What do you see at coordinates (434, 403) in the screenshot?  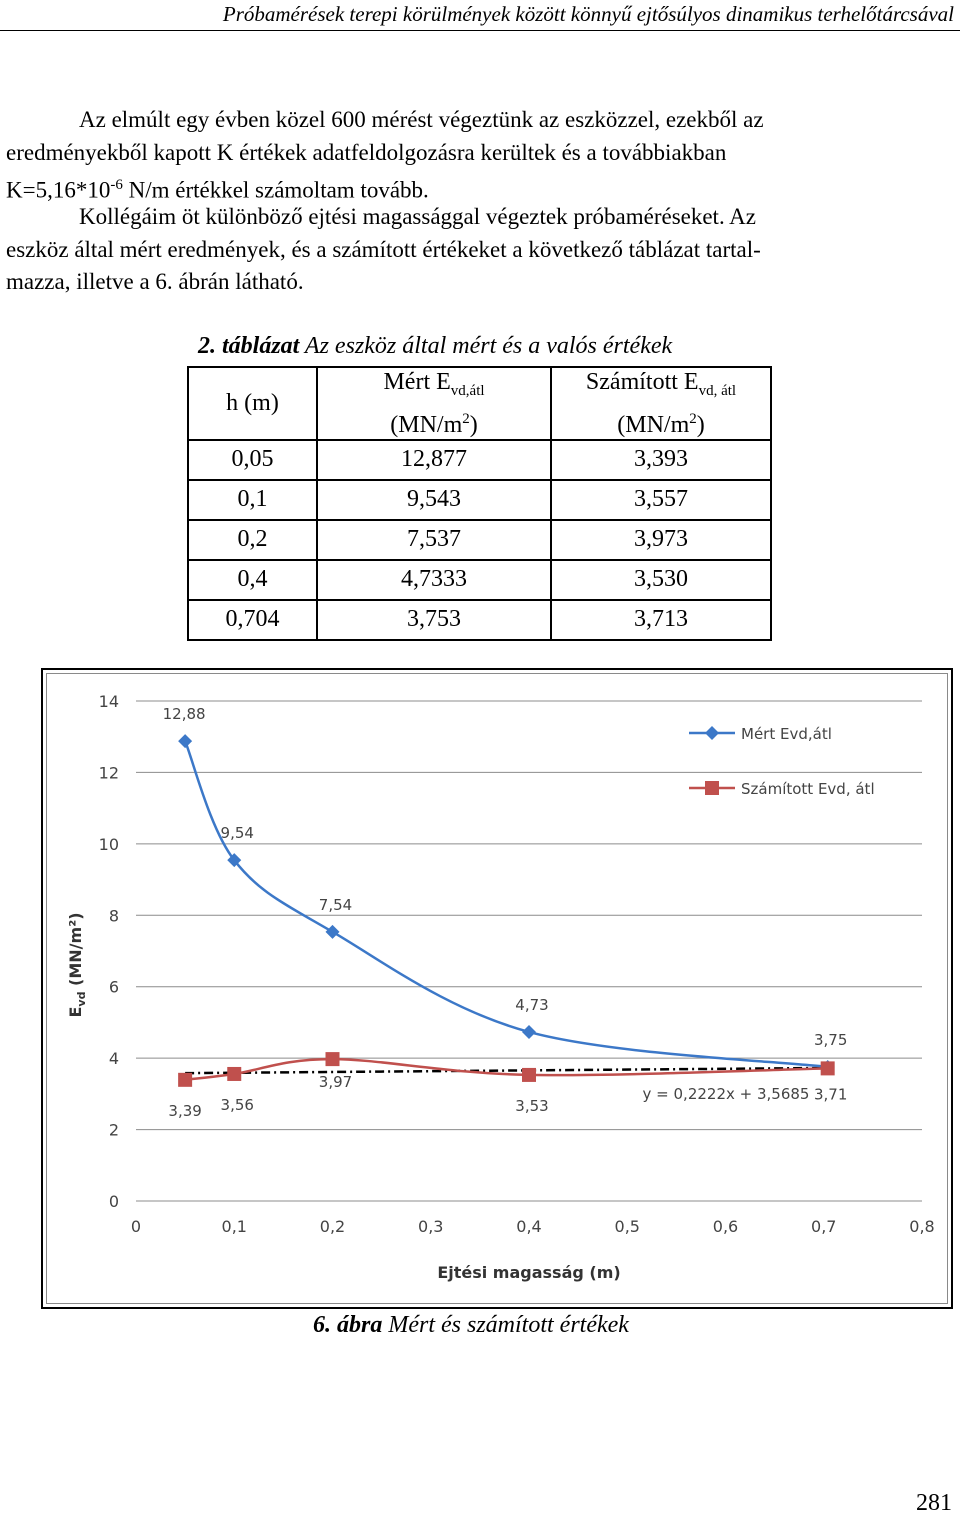 I see `header-measured: Mért Evd,átl (MN/m2)` at bounding box center [434, 403].